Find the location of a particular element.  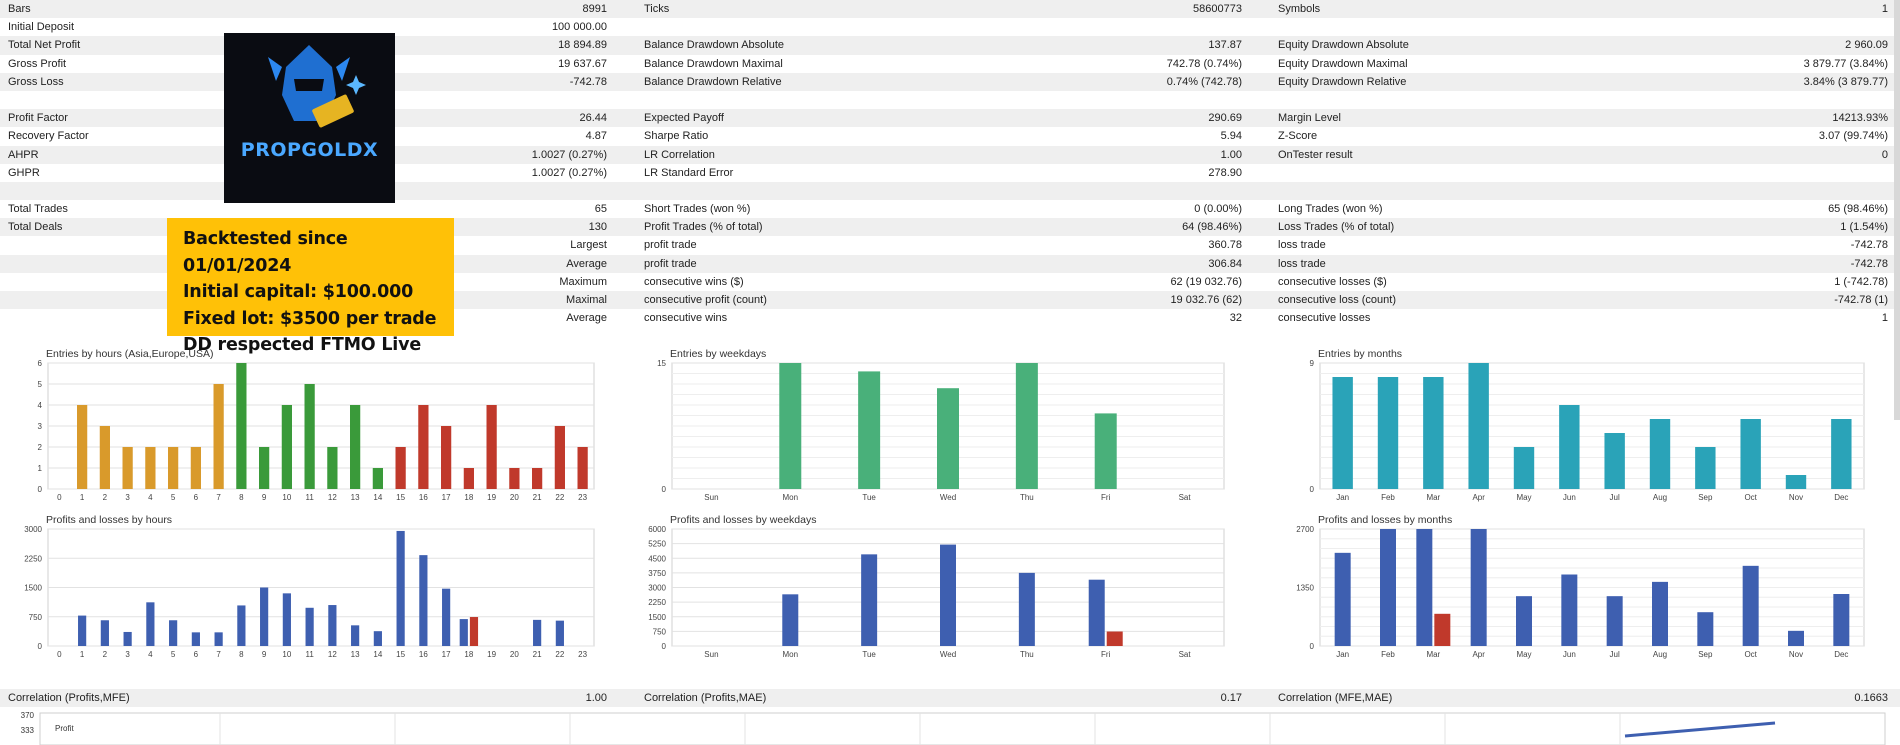

chart-title: Entries by months is located at coordinates (1360, 354).